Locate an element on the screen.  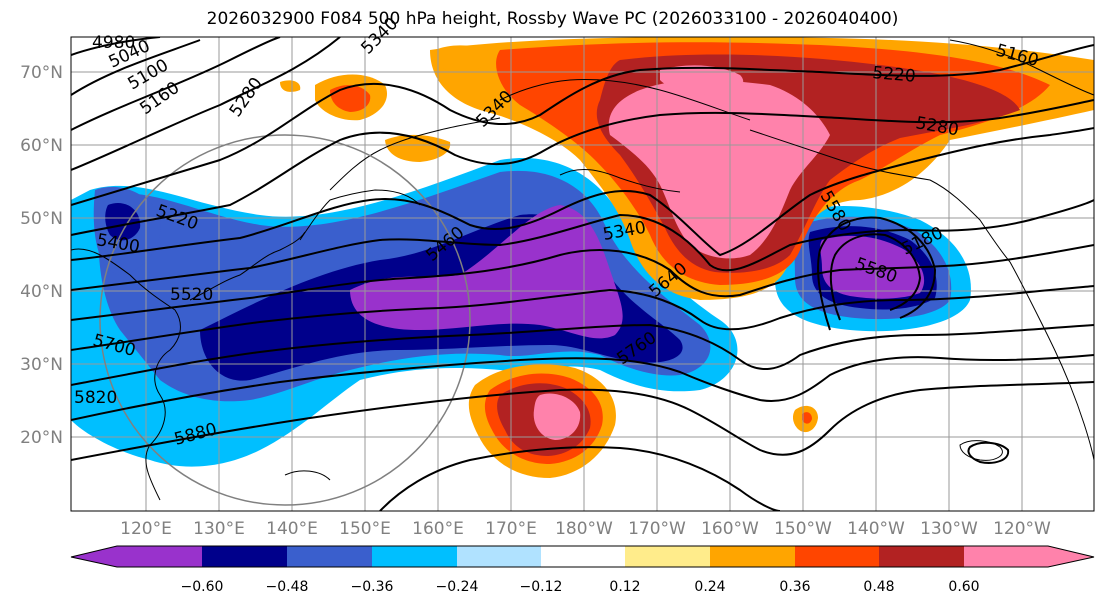
contour-label: 5520 is located at coordinates (191, 295).